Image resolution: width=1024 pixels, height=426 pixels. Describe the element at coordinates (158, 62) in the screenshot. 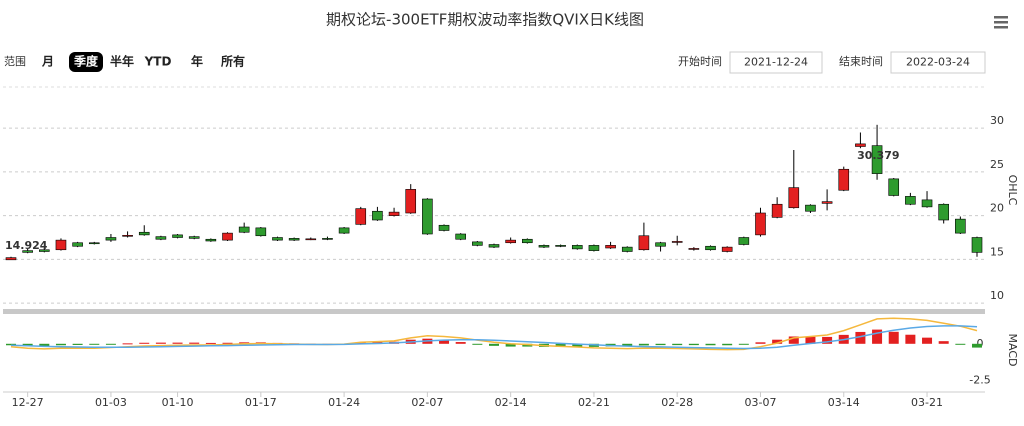

I see `range-button: YTD` at that location.